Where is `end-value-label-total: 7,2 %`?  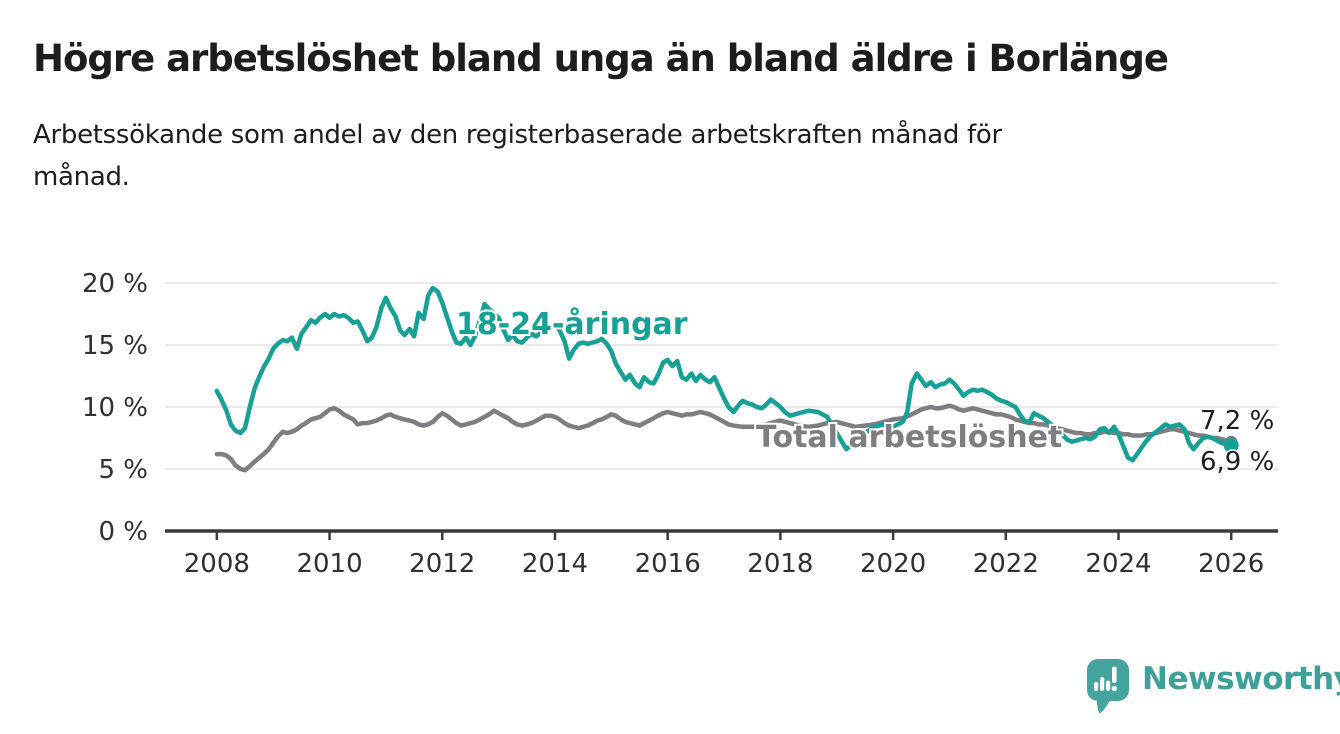 end-value-label-total: 7,2 % is located at coordinates (1237, 421).